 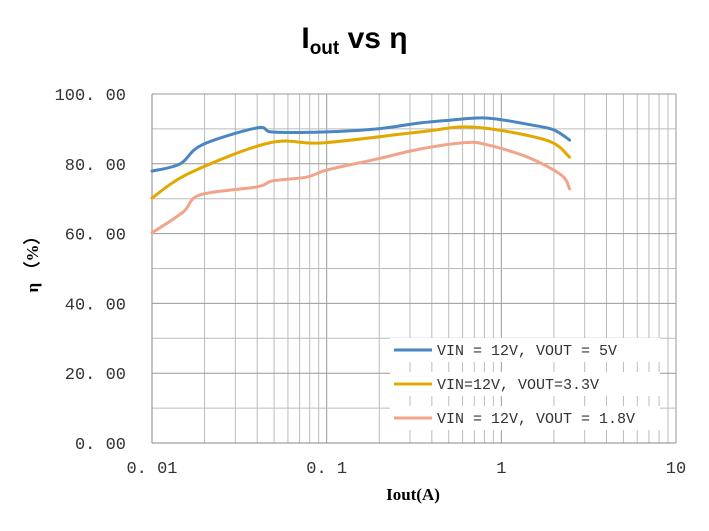 I want to click on y-tick-label: 40. 00, so click(x=95, y=305).